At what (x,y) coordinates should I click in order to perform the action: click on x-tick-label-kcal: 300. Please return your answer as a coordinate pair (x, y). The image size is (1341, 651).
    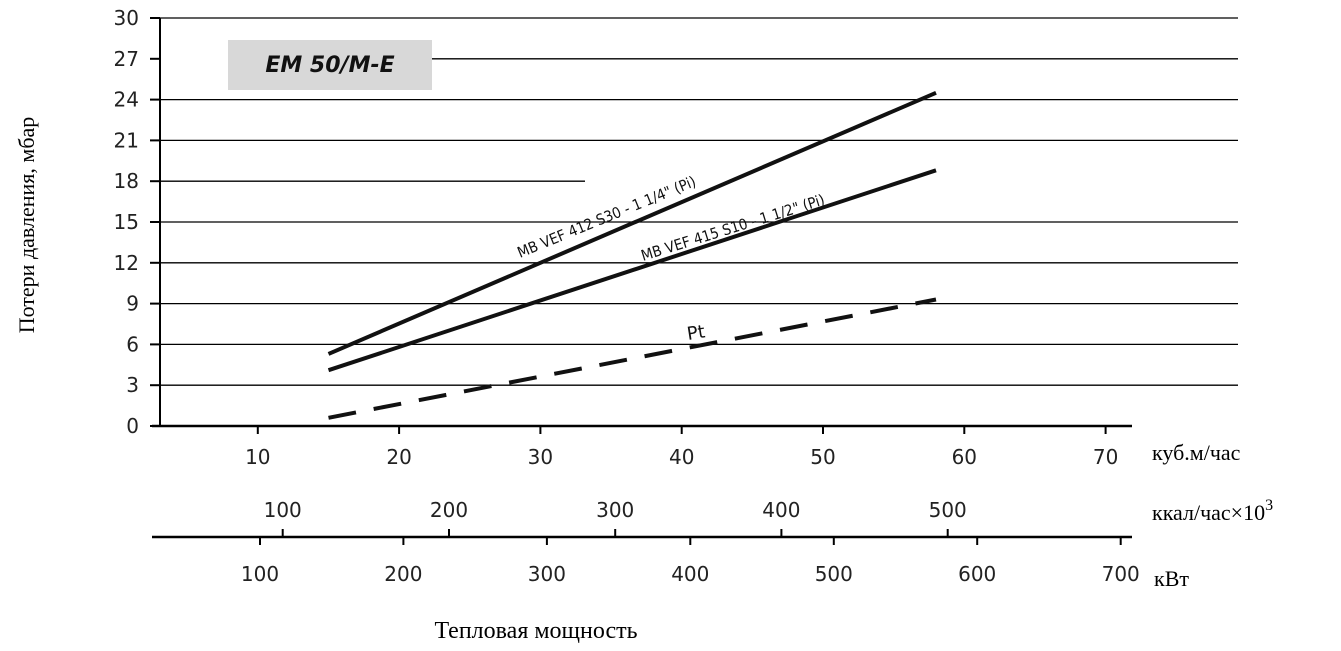
    Looking at the image, I should click on (615, 510).